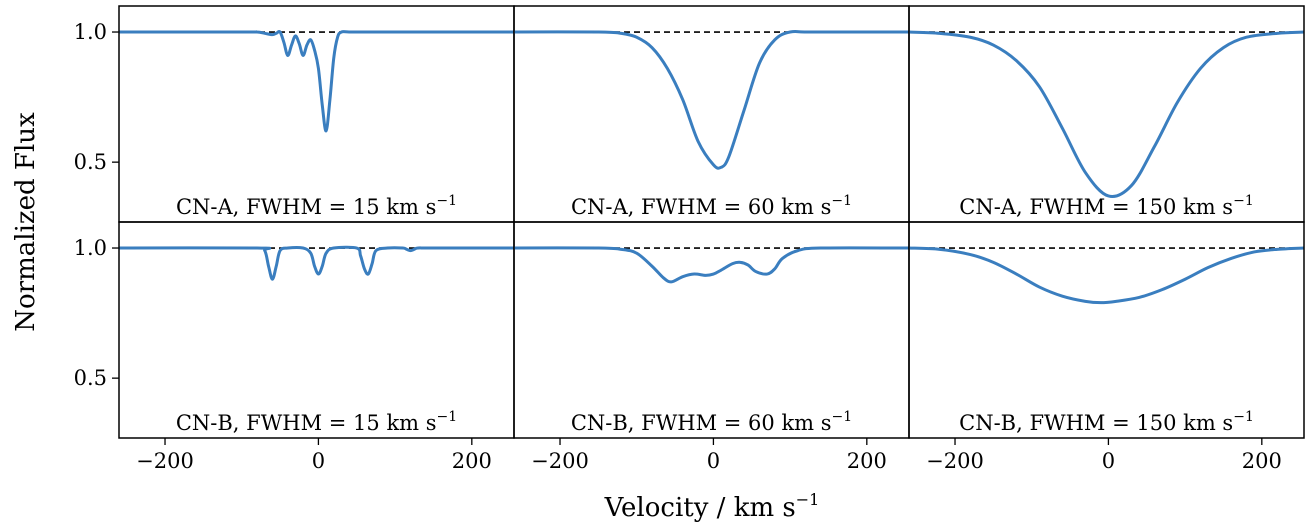  Describe the element at coordinates (306, 207) in the screenshot. I see `panel-label-text: CN-A, FWHM = 15 km s` at that location.